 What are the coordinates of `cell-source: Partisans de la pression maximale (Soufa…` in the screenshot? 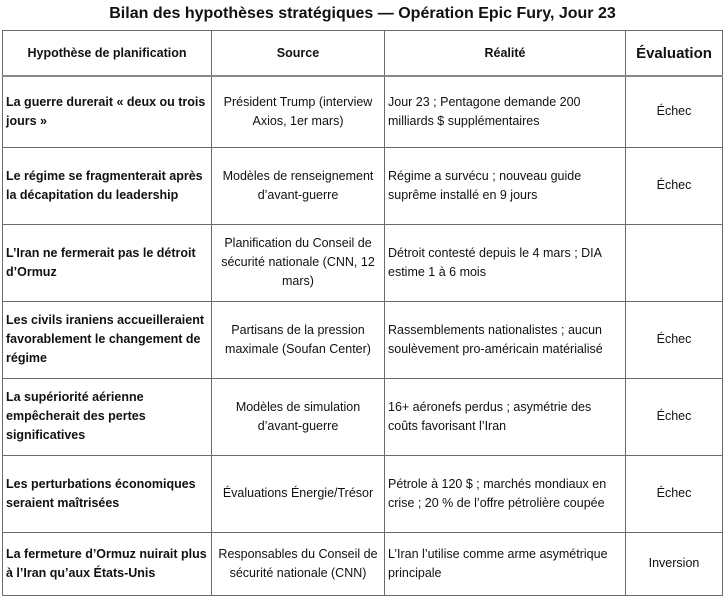 It's located at (298, 339).